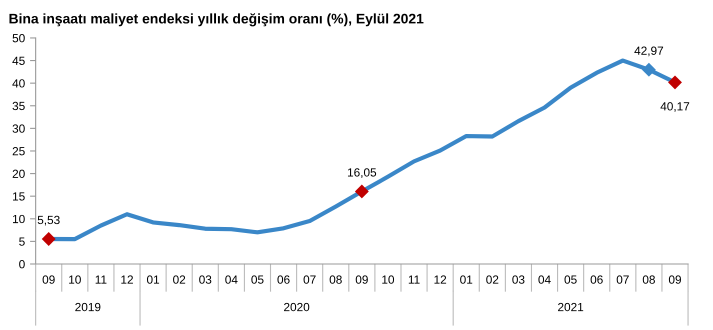 Image resolution: width=713 pixels, height=330 pixels. I want to click on text: 2019, so click(87, 307).